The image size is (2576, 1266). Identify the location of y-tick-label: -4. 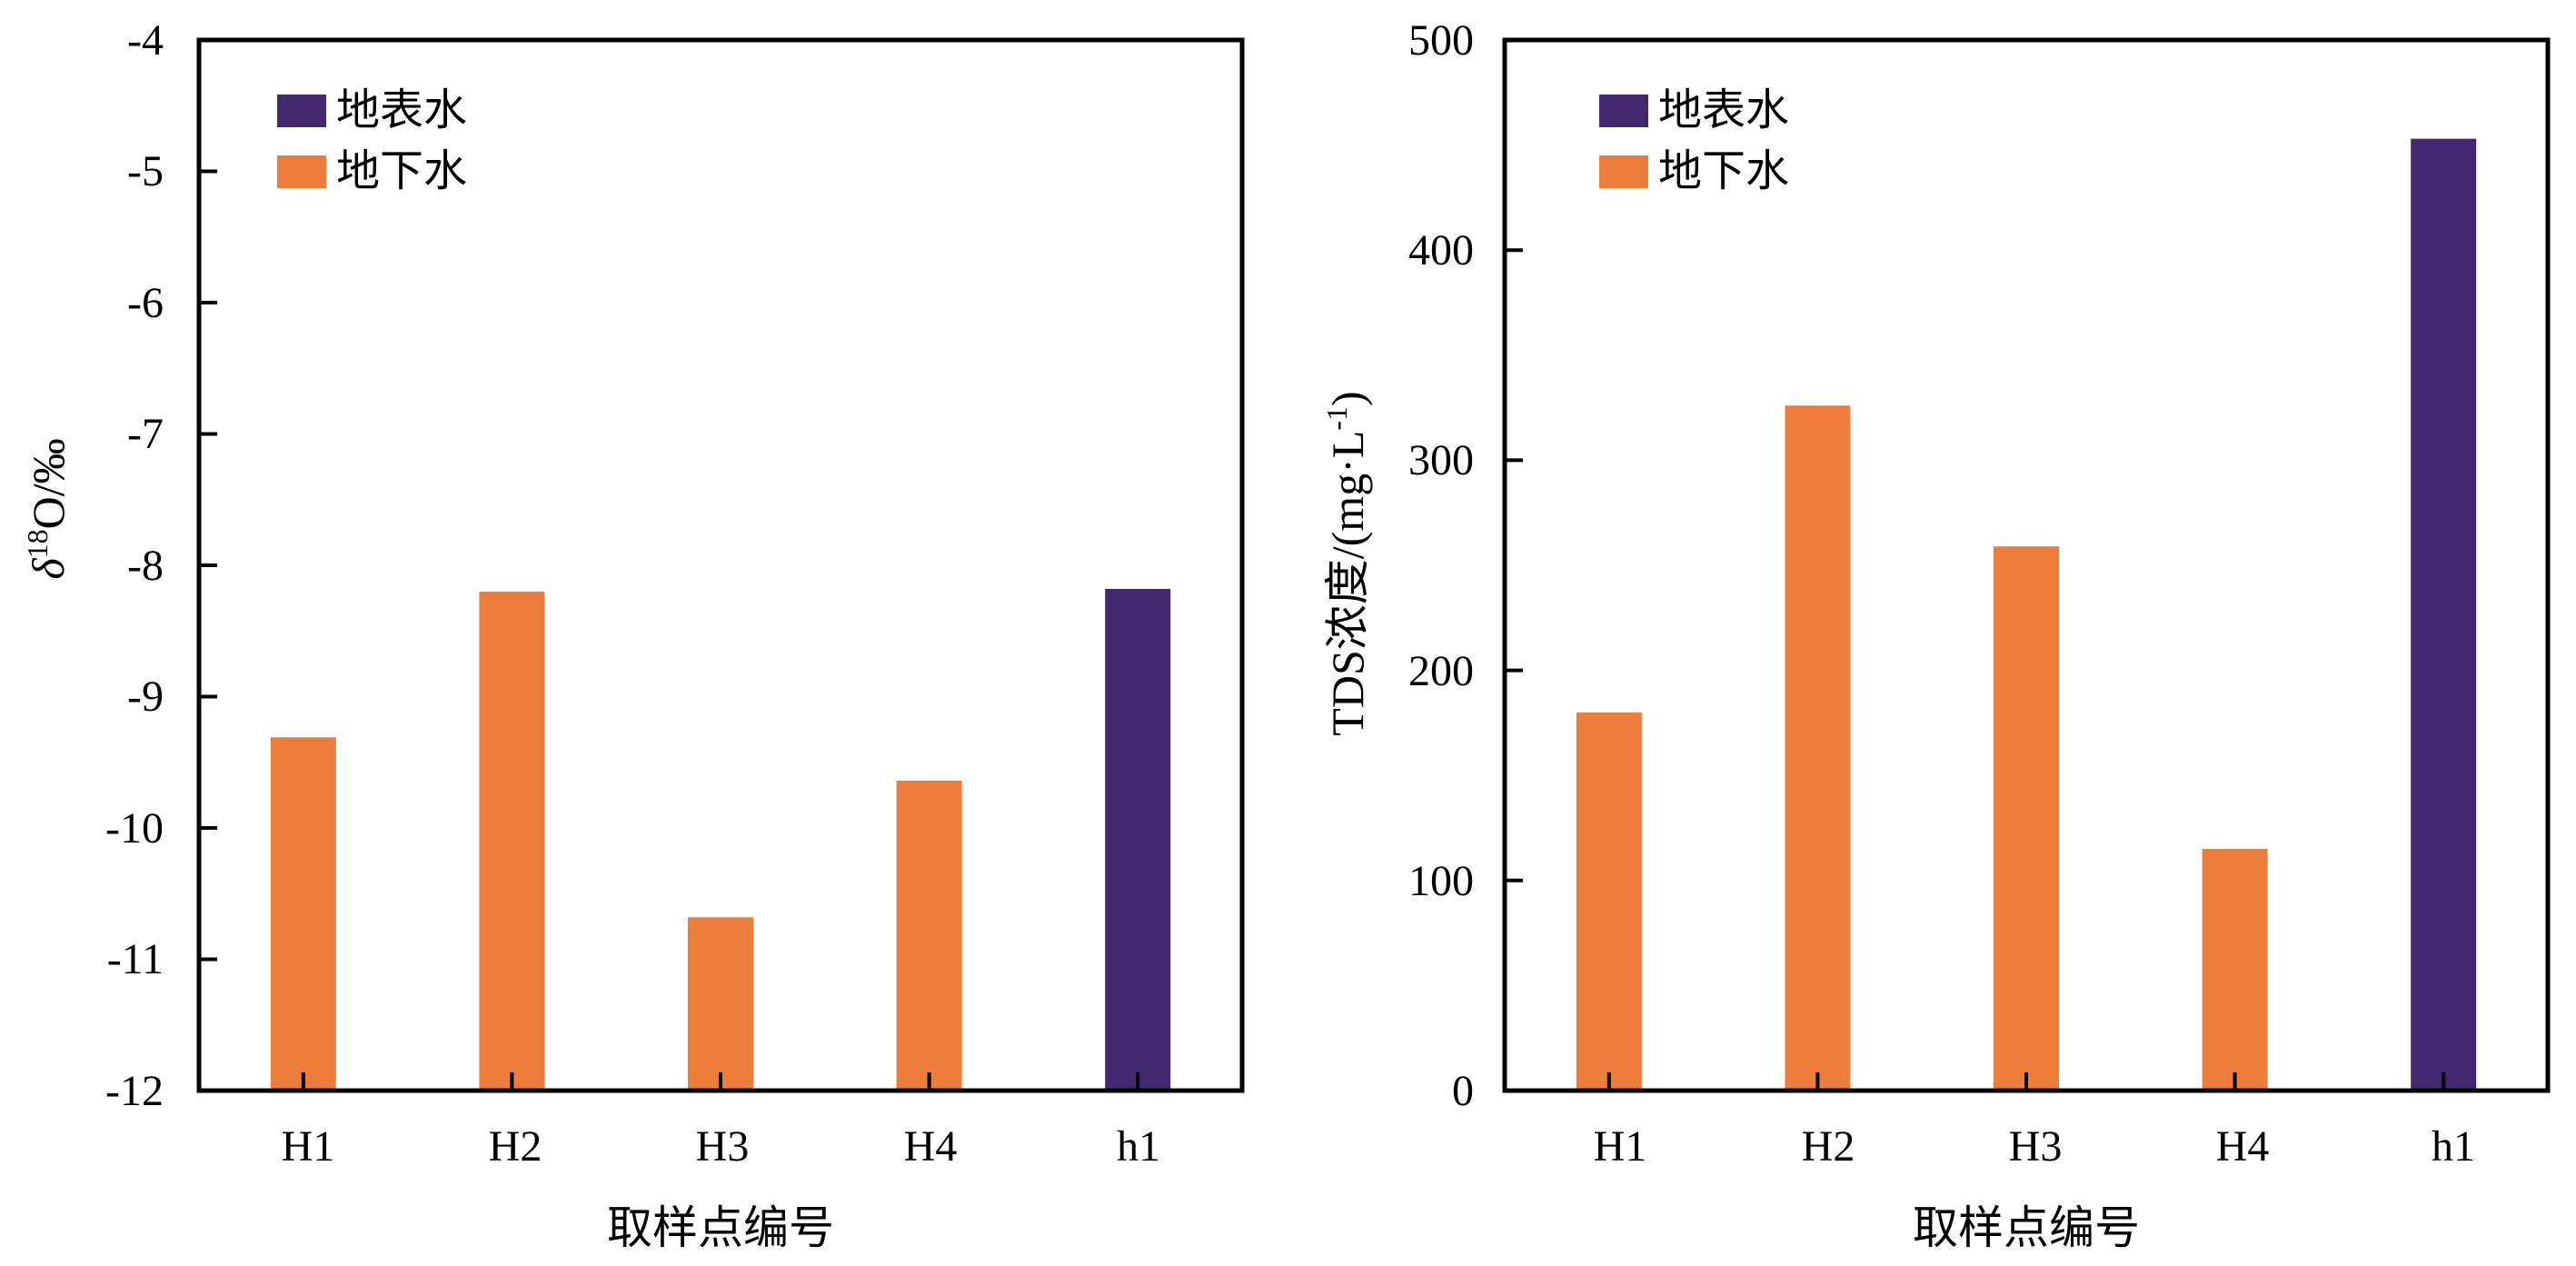
(145, 40).